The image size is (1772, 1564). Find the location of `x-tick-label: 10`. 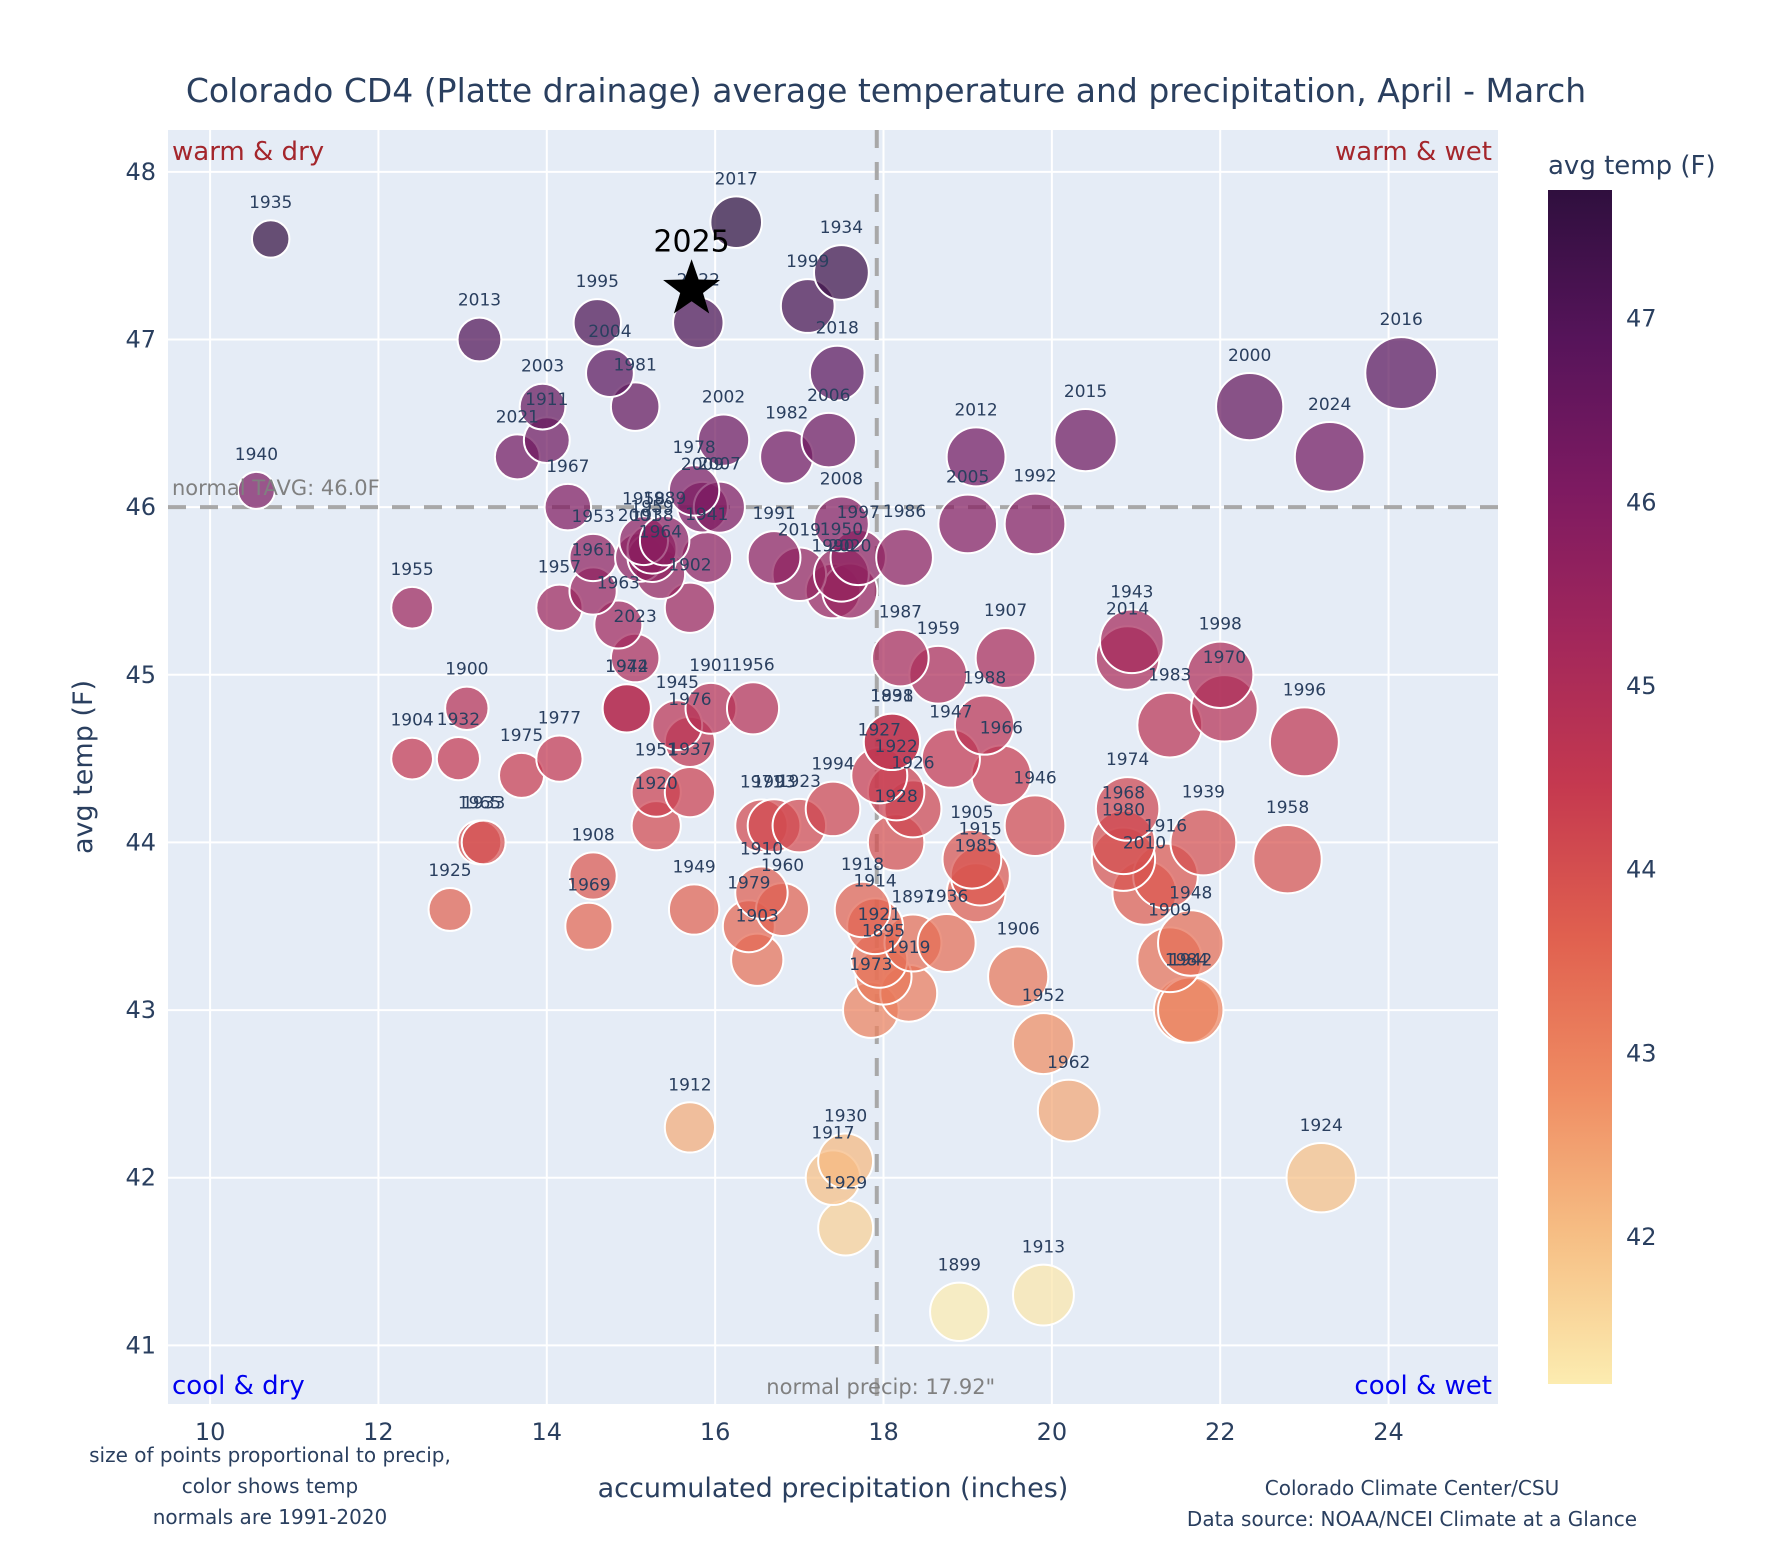

x-tick-label: 10 is located at coordinates (210, 1432).